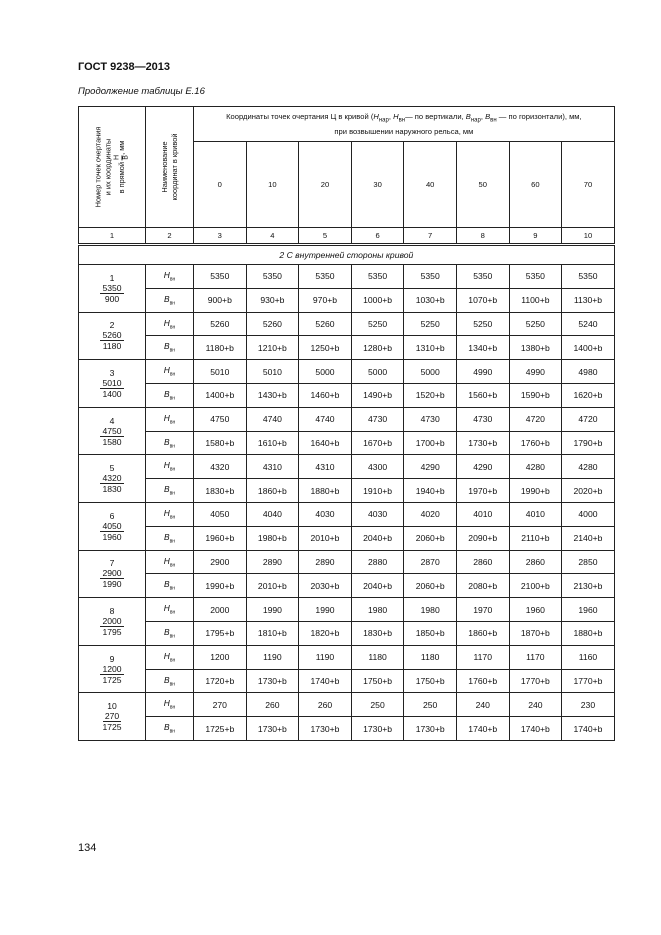 Image resolution: width=661 pixels, height=935 pixels. What do you see at coordinates (377, 371) in the screenshot?
I see `value-cell: 5000` at bounding box center [377, 371].